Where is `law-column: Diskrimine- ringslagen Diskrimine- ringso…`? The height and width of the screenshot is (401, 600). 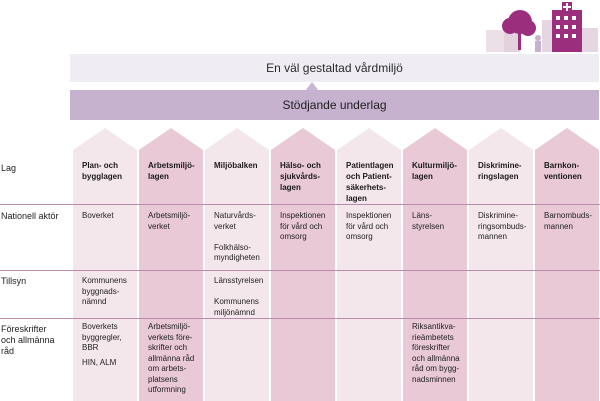
law-column: Diskrimine- ringslagen Diskrimine- ringso… is located at coordinates (501, 264).